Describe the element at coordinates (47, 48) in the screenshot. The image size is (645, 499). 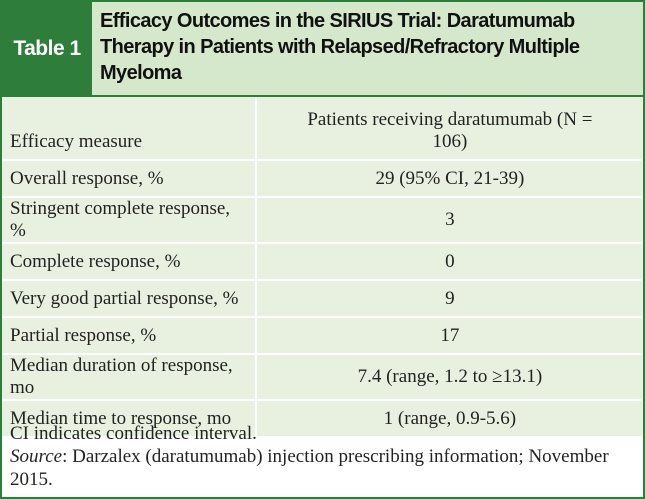
I see `table-label: Table 1` at that location.